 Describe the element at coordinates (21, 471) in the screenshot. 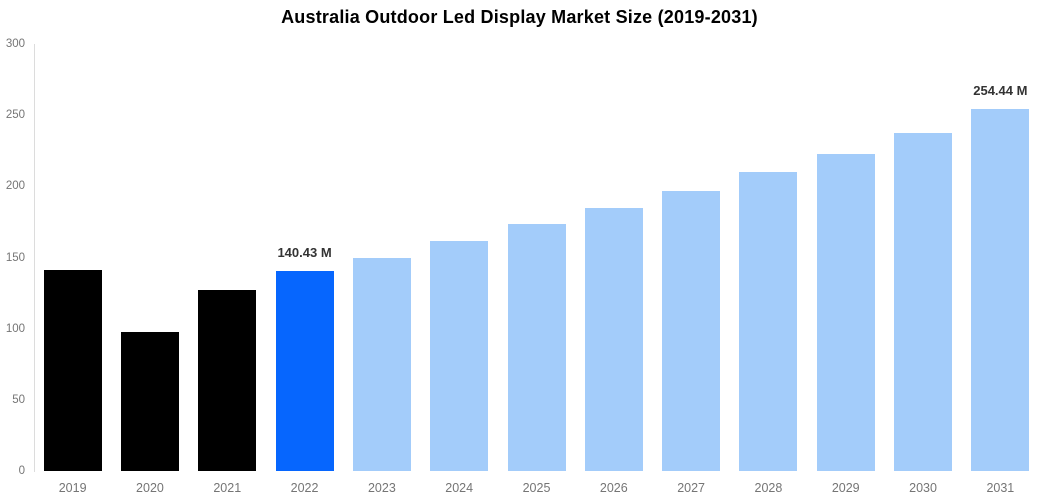

I see `y-axis-tick-0: 0` at that location.